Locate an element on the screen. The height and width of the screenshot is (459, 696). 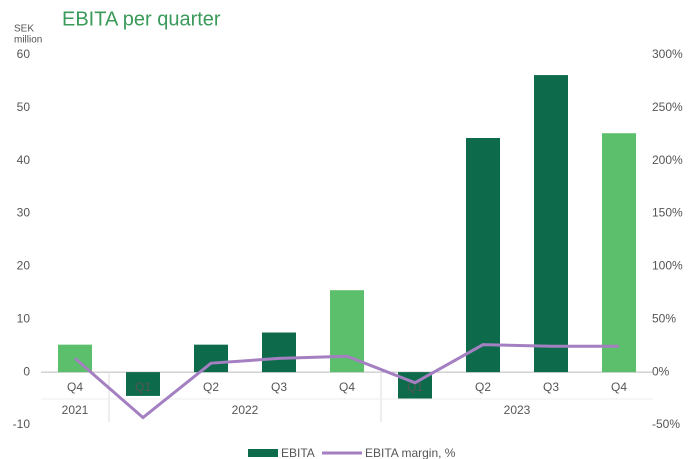
y2-tick-label: -50% is located at coordinates (666, 424).